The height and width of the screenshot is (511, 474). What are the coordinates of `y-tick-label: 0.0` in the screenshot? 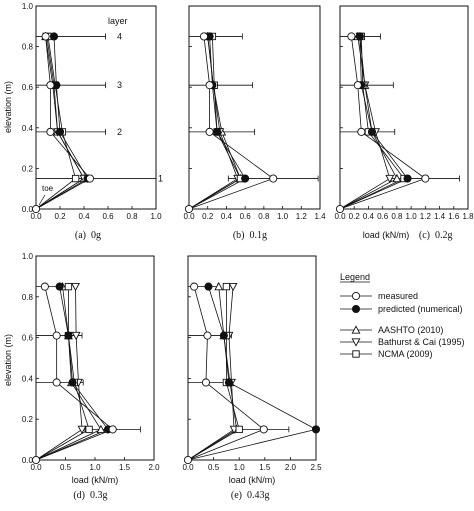 It's located at (28, 209).